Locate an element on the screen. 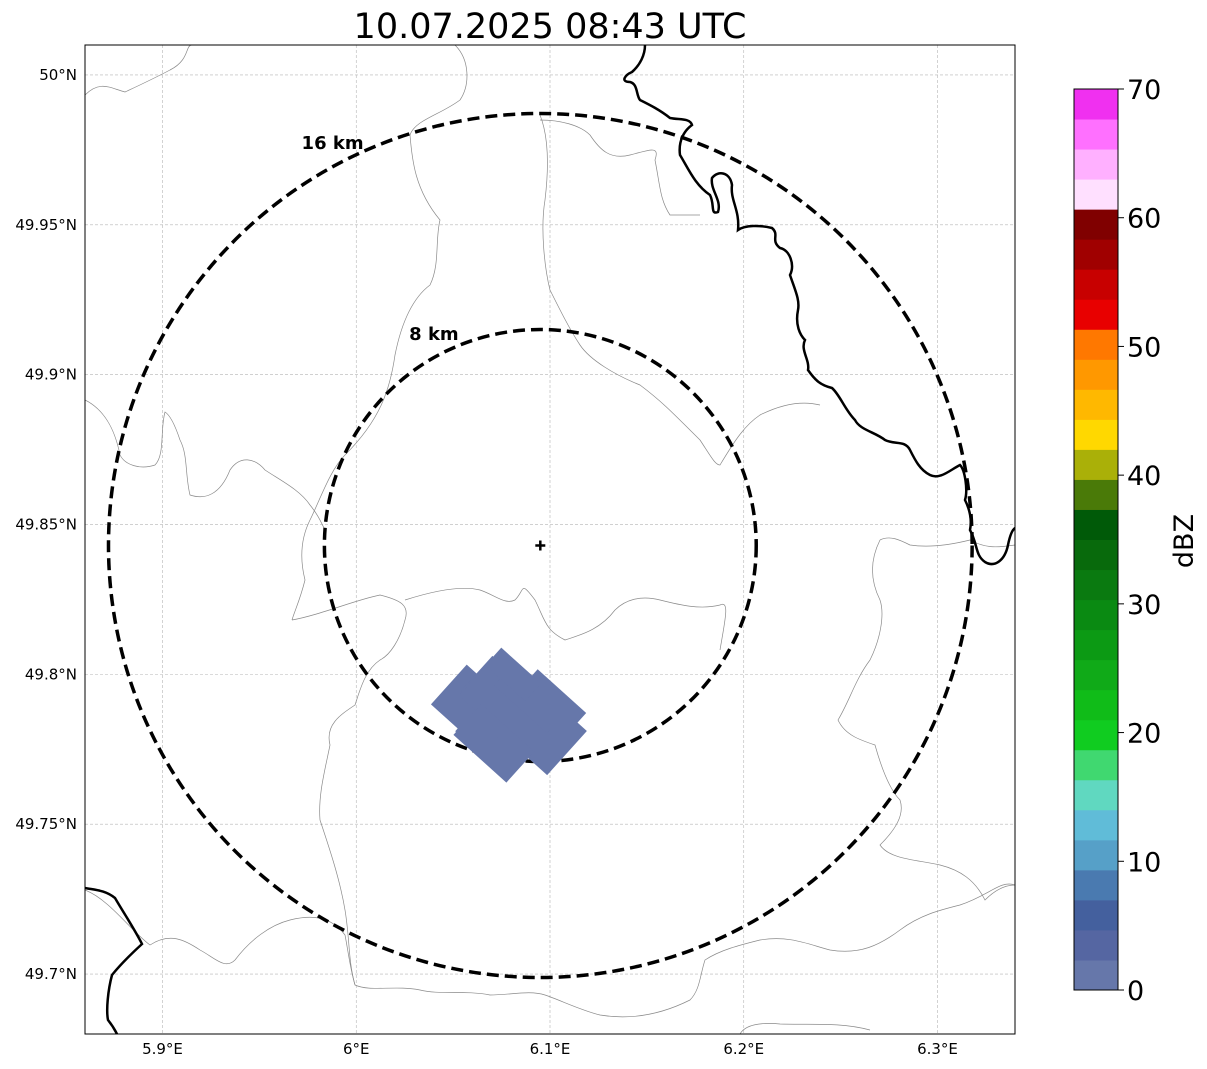 The height and width of the screenshot is (1069, 1207). colorbar-tick-label: 60 is located at coordinates (1144, 219).